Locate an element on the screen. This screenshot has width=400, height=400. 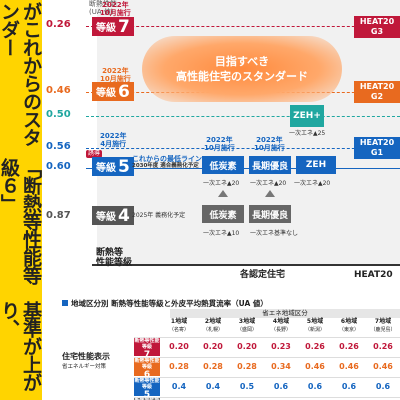
table-column-city: （盛岡） is located at coordinates (246, 330).